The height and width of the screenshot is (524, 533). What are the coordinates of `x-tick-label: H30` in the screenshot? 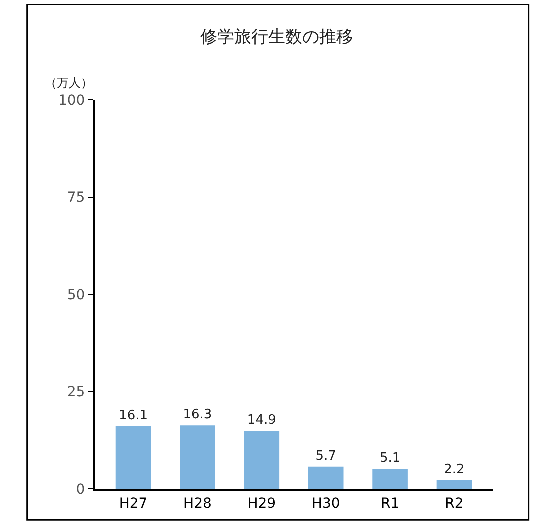 It's located at (326, 504).